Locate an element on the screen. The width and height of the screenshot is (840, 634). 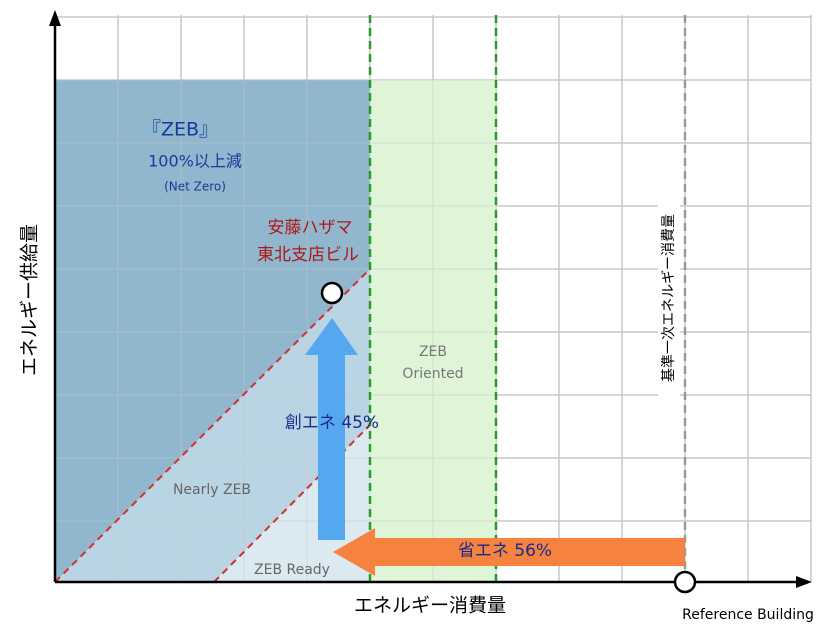
saving-arrow is located at coordinates (509, 552).